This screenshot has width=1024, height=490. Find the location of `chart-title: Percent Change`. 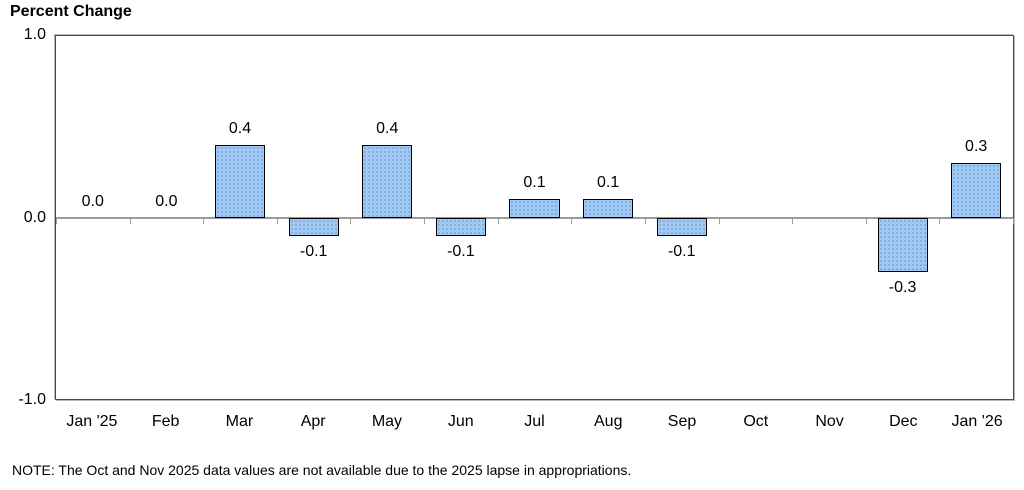

chart-title: Percent Change is located at coordinates (71, 11).